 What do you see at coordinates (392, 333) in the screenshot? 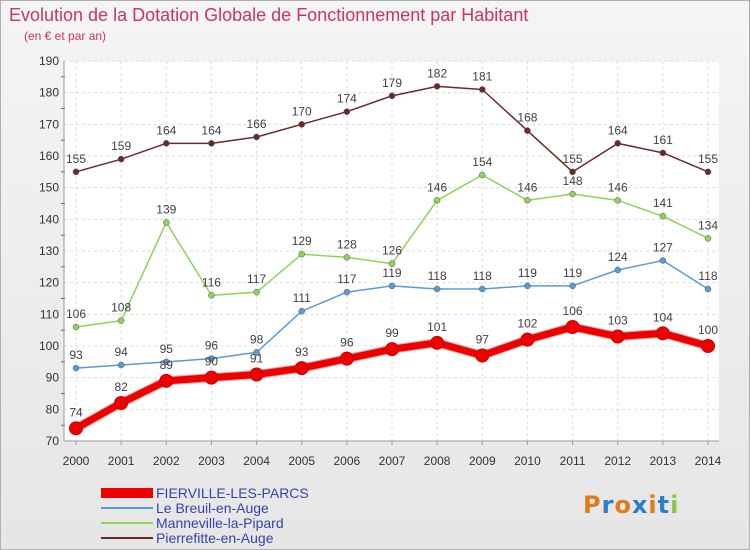
I see `data-label: 99` at bounding box center [392, 333].